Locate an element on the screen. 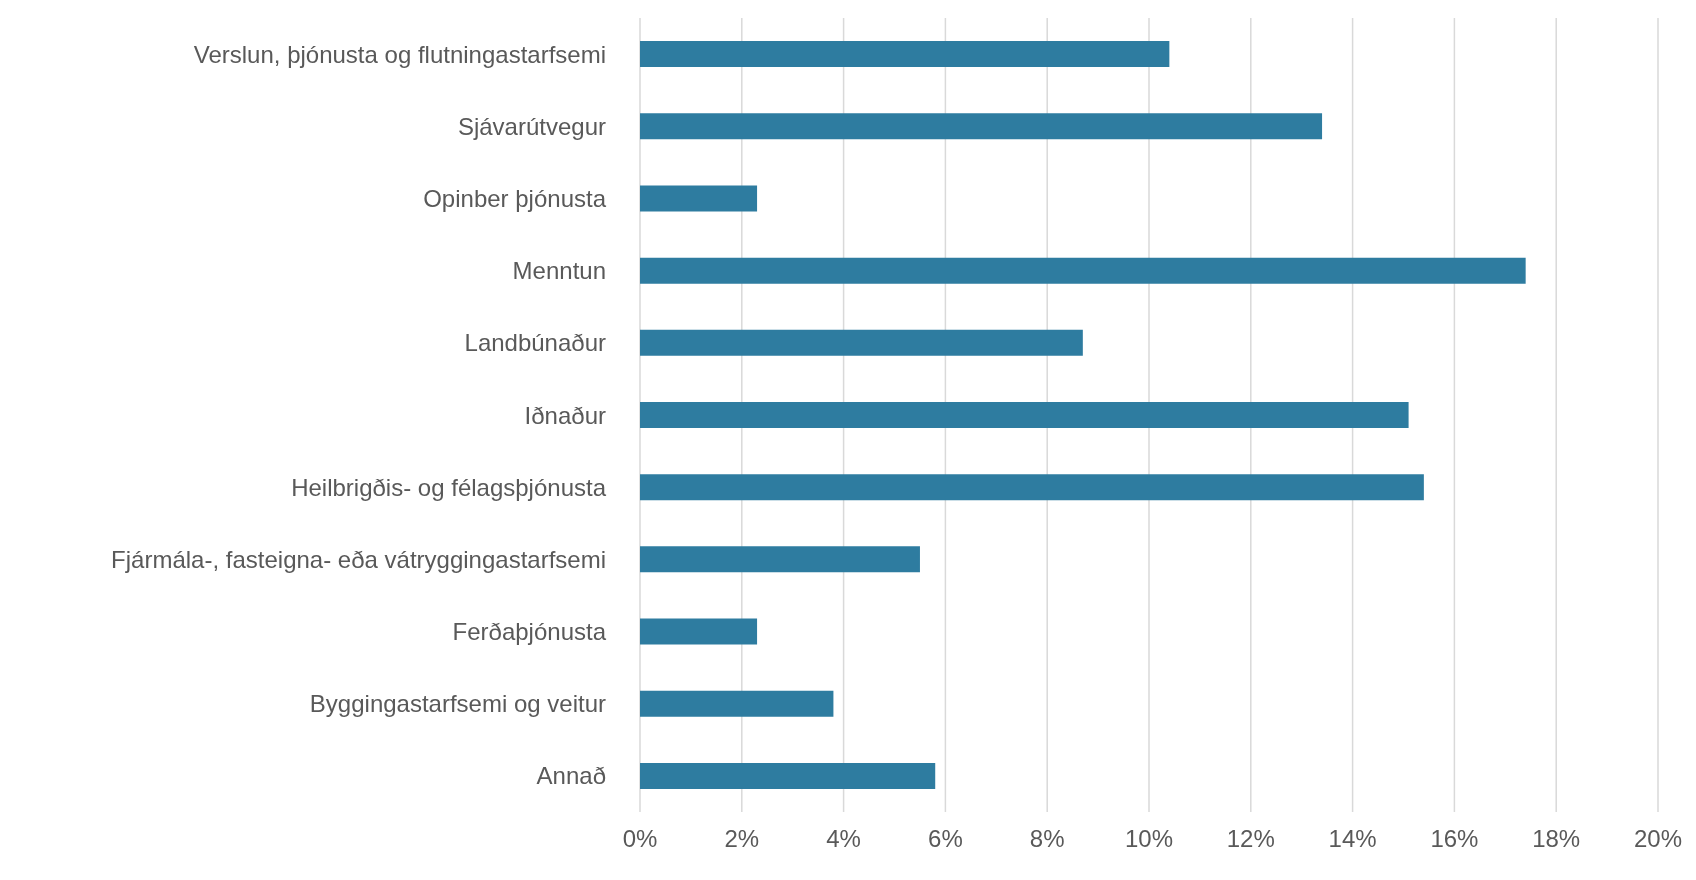 This screenshot has width=1696, height=880. y-tick-label: Byggingastarfsemi og veitur is located at coordinates (457, 704).